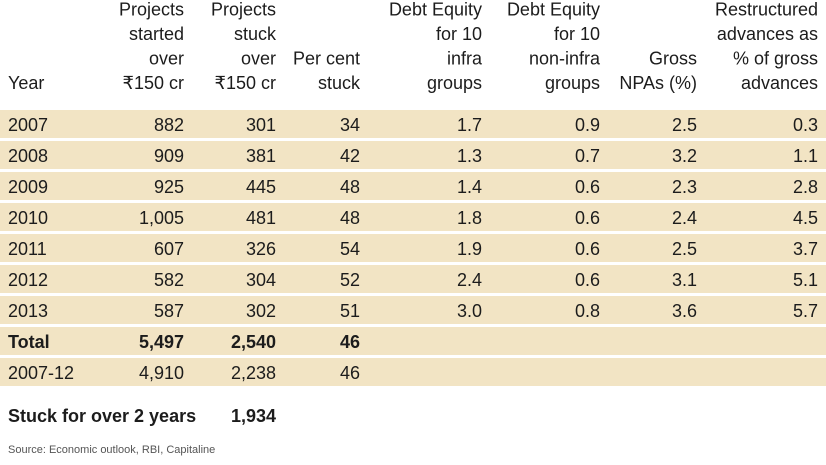 This screenshot has width=826, height=465. Describe the element at coordinates (339, 83) in the screenshot. I see `column-header-4-line-2: stuck` at that location.